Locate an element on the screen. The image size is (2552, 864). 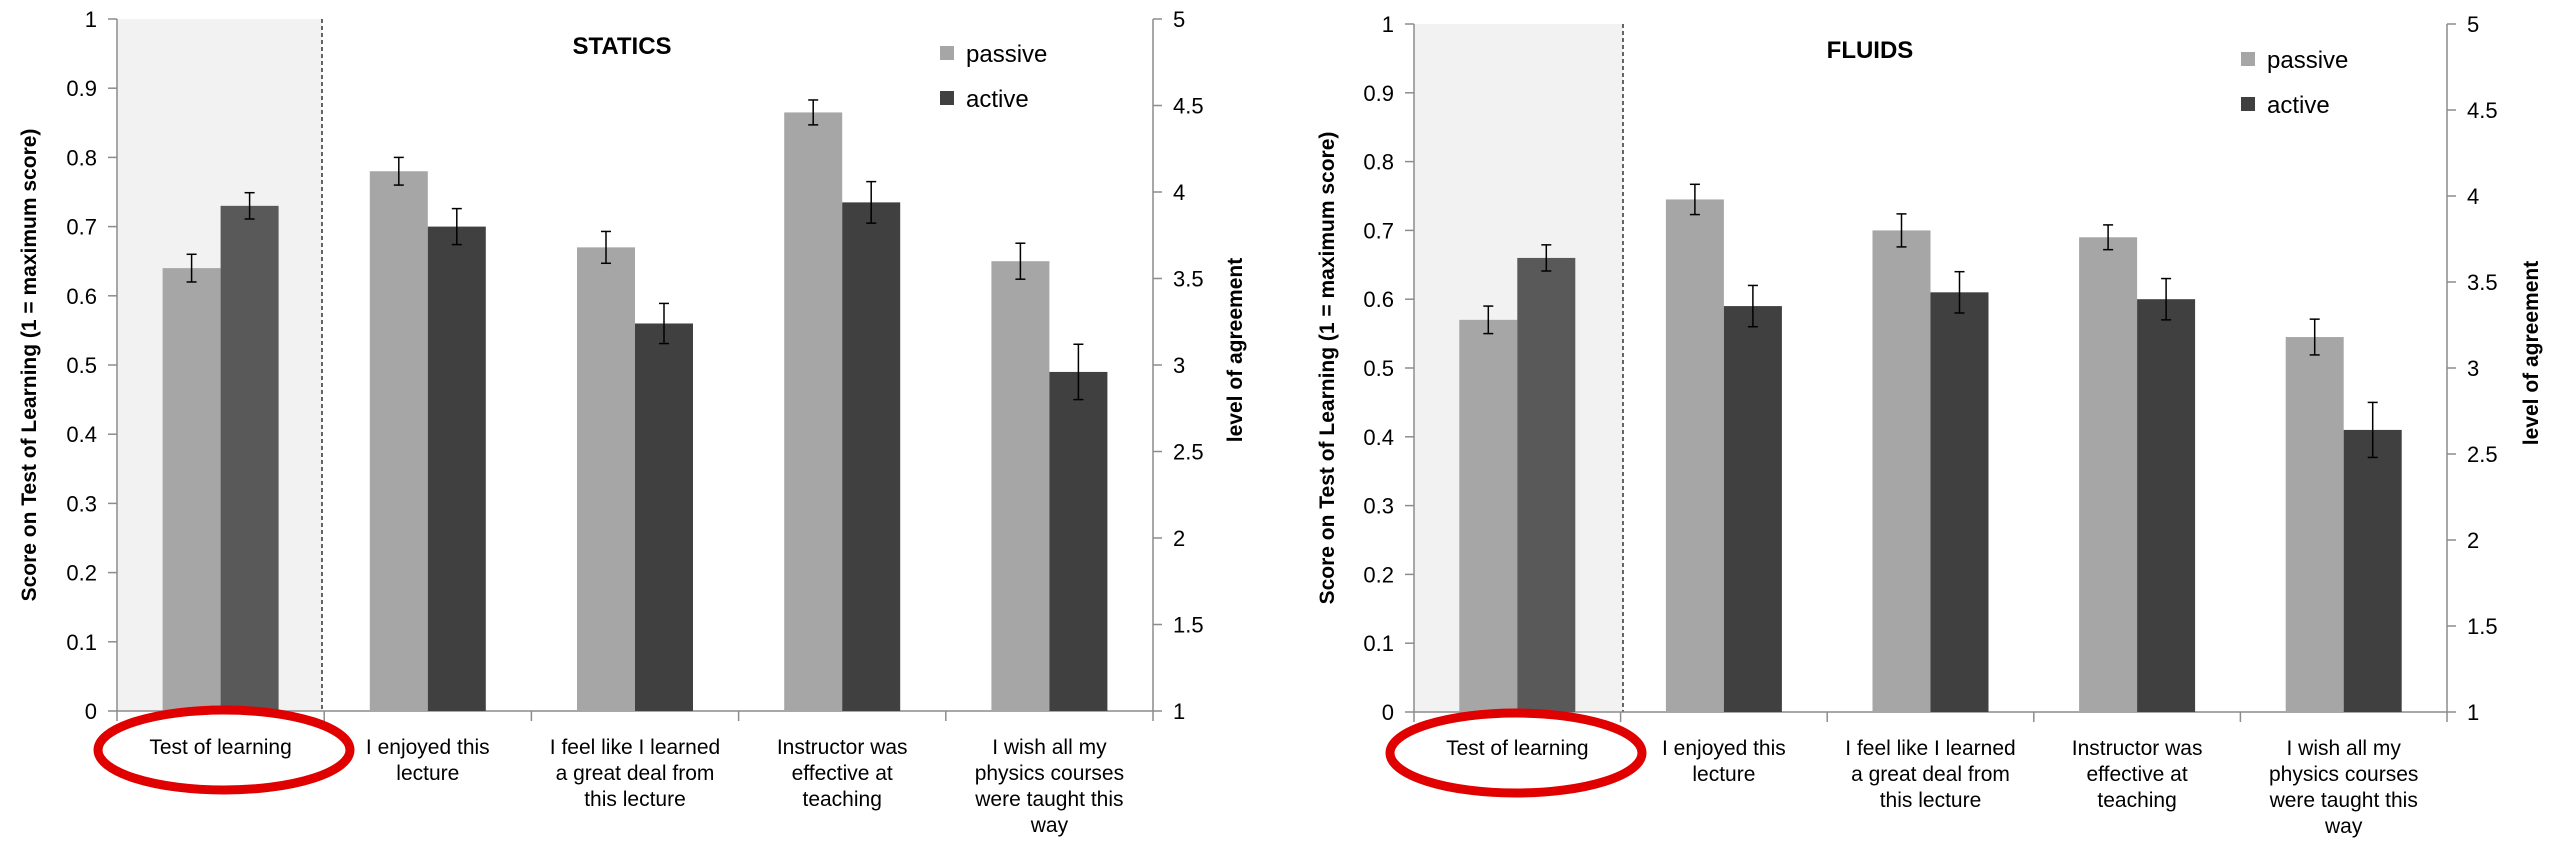
x-tick-label: physics courses is located at coordinates (1049, 773).